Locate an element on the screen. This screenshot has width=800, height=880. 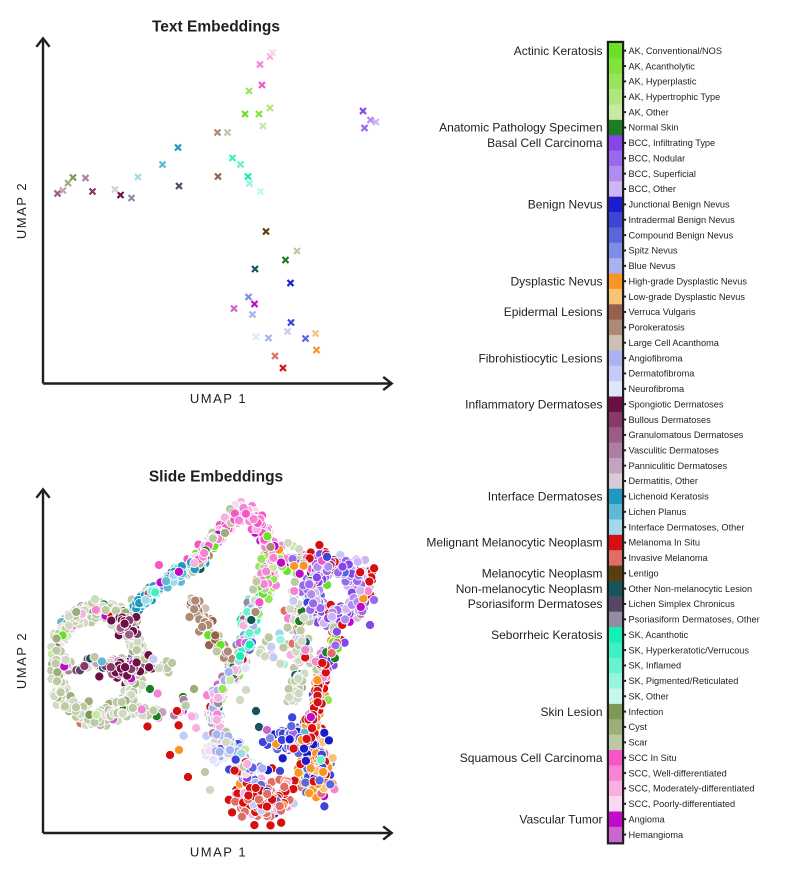
svg-text: Hemangioma is located at coordinates (657, 835).